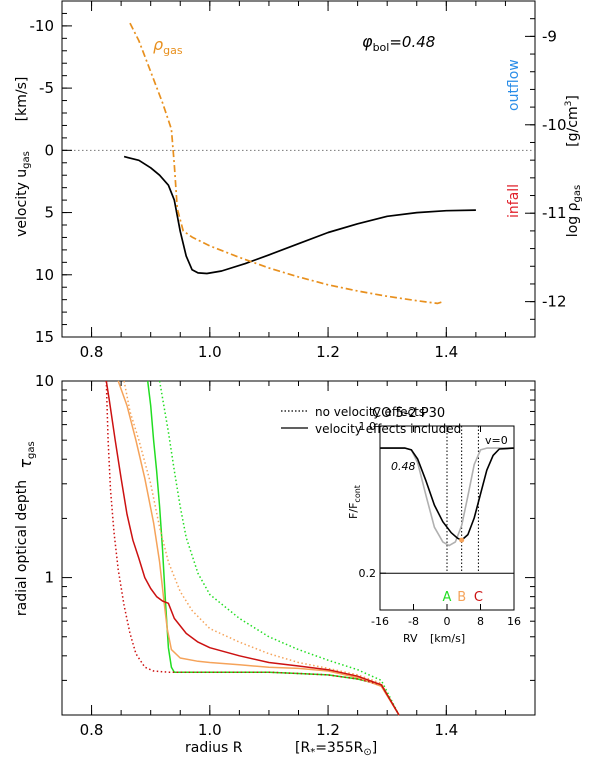 The width and height of the screenshot is (591, 761). What do you see at coordinates (354, 502) in the screenshot?
I see `inset-ylabel: F/Fcont` at bounding box center [354, 502].